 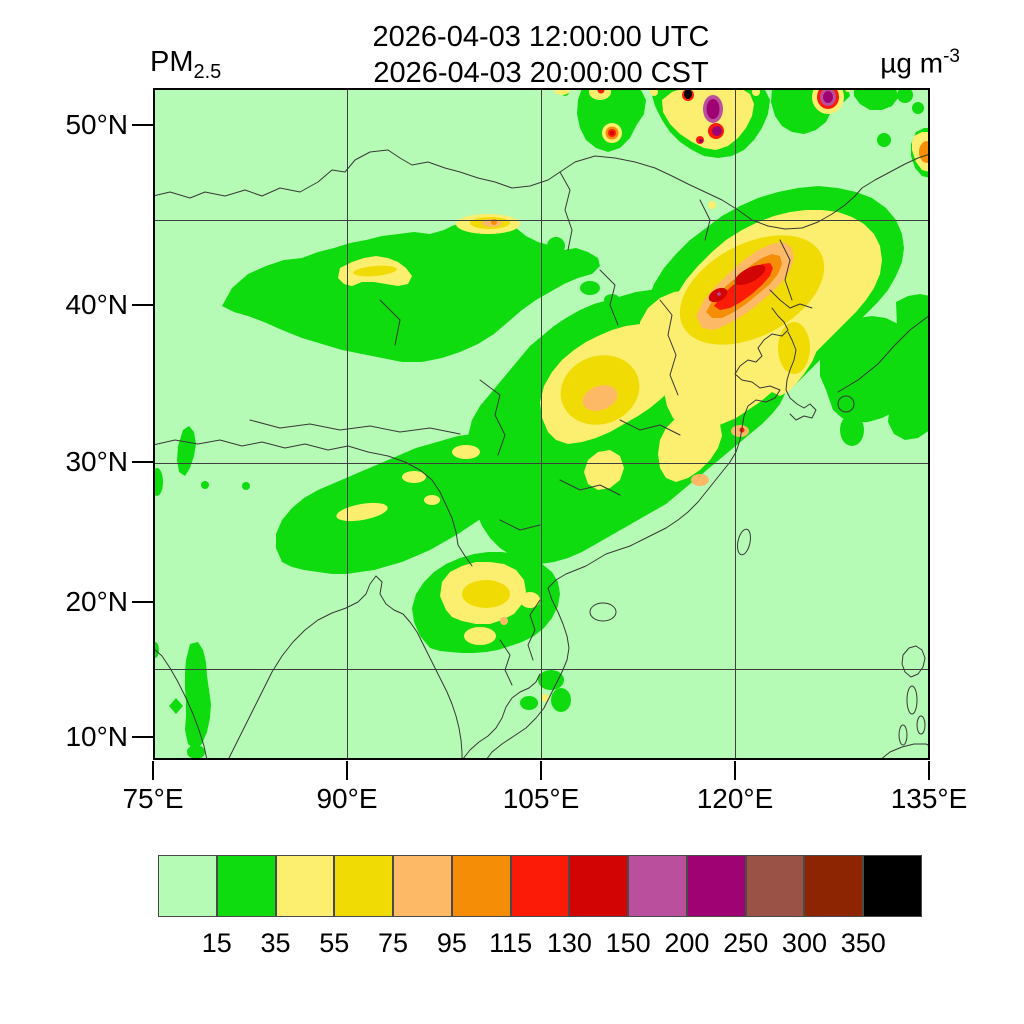 I want to click on colorbar-tick-label: 55, so click(x=334, y=943).